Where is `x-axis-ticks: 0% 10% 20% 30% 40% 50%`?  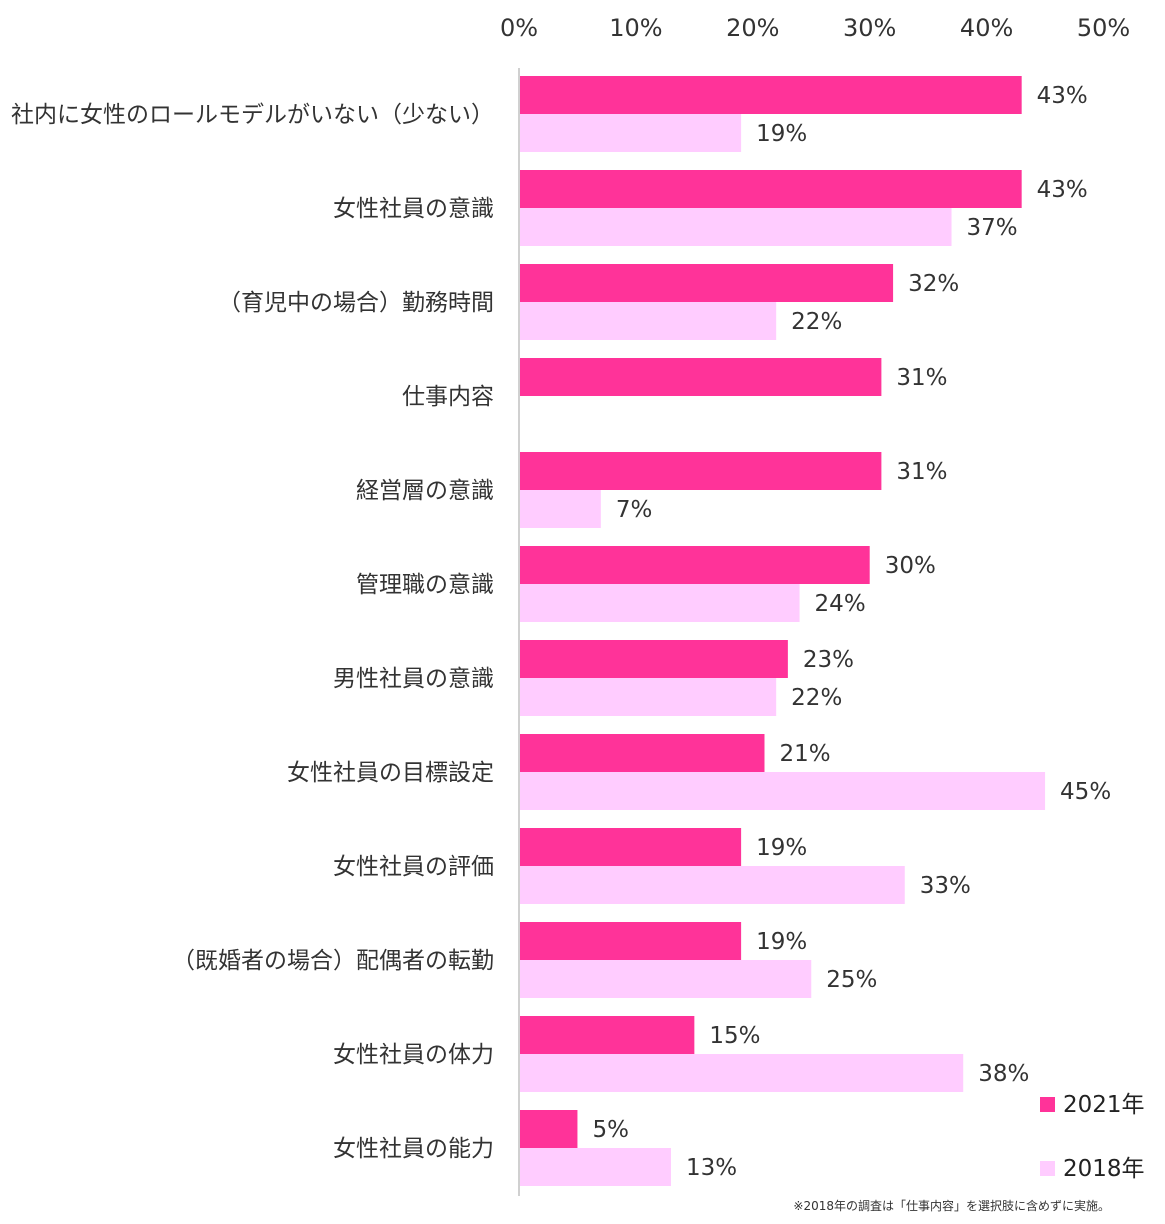
x-axis-ticks: 0% 10% 20% 30% 40% 50% is located at coordinates (815, 28).